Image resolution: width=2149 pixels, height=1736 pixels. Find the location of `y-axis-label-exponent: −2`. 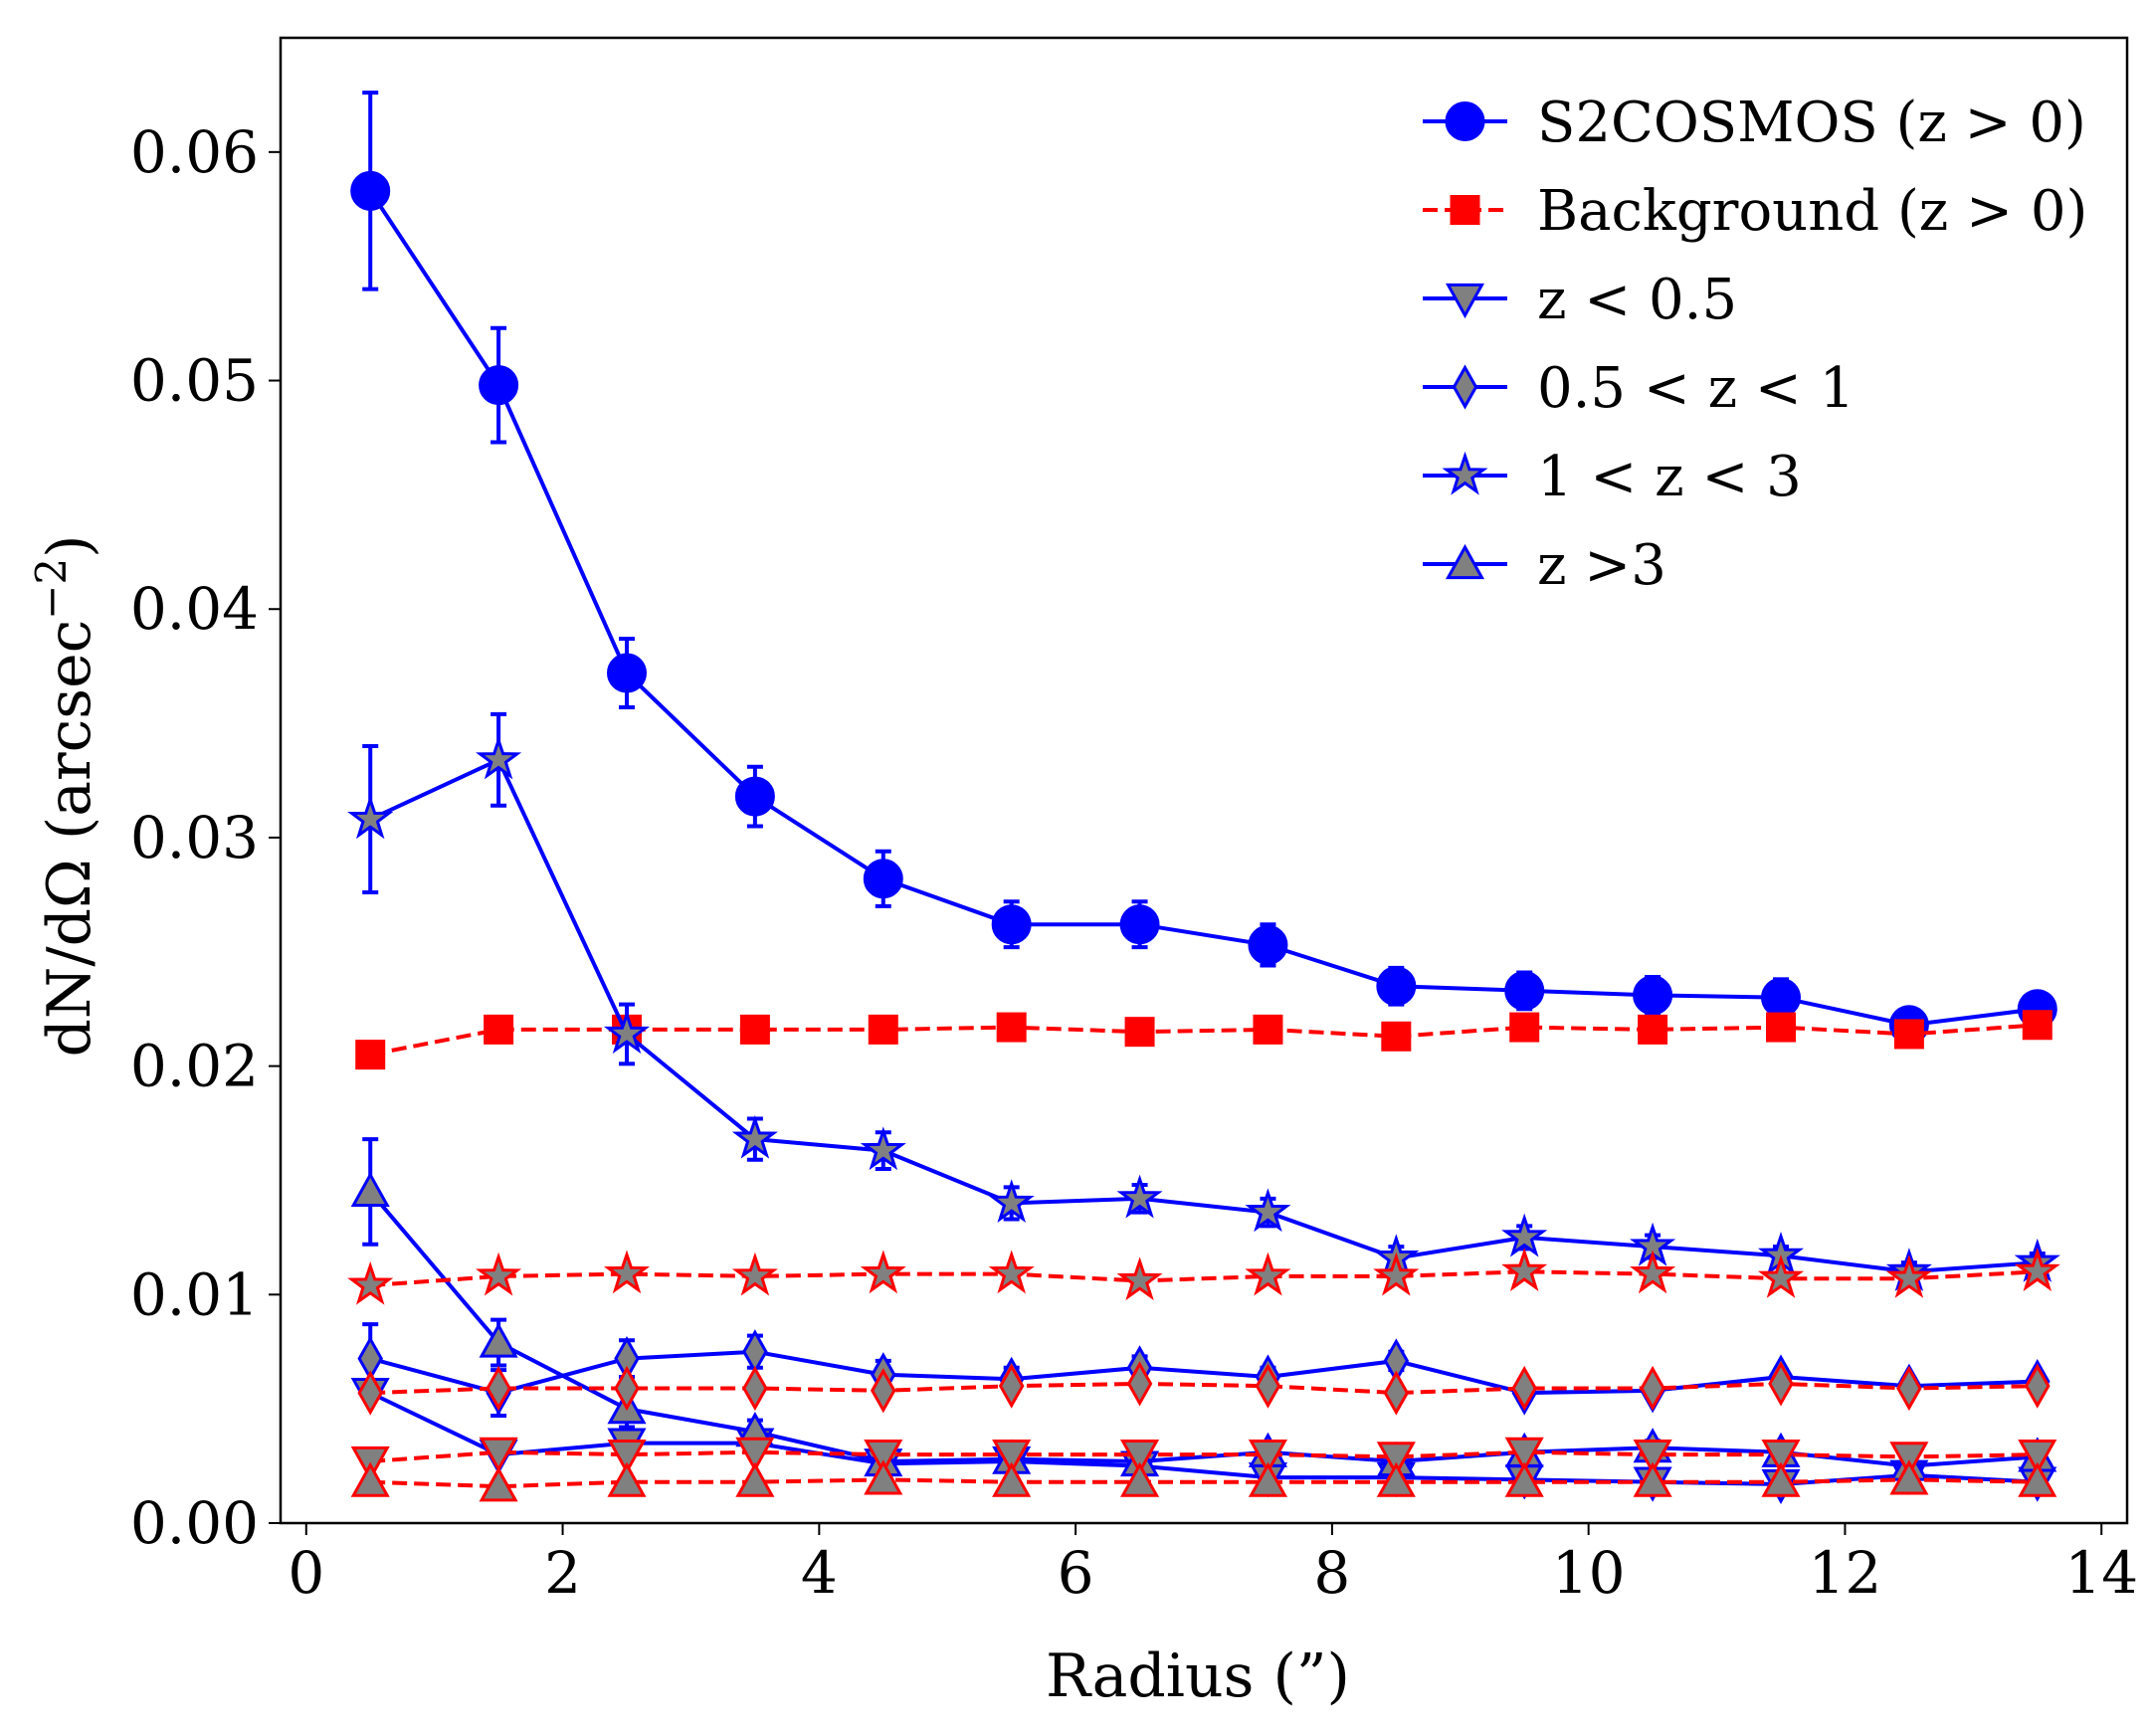

y-axis-label-exponent: −2 is located at coordinates (52, 589).